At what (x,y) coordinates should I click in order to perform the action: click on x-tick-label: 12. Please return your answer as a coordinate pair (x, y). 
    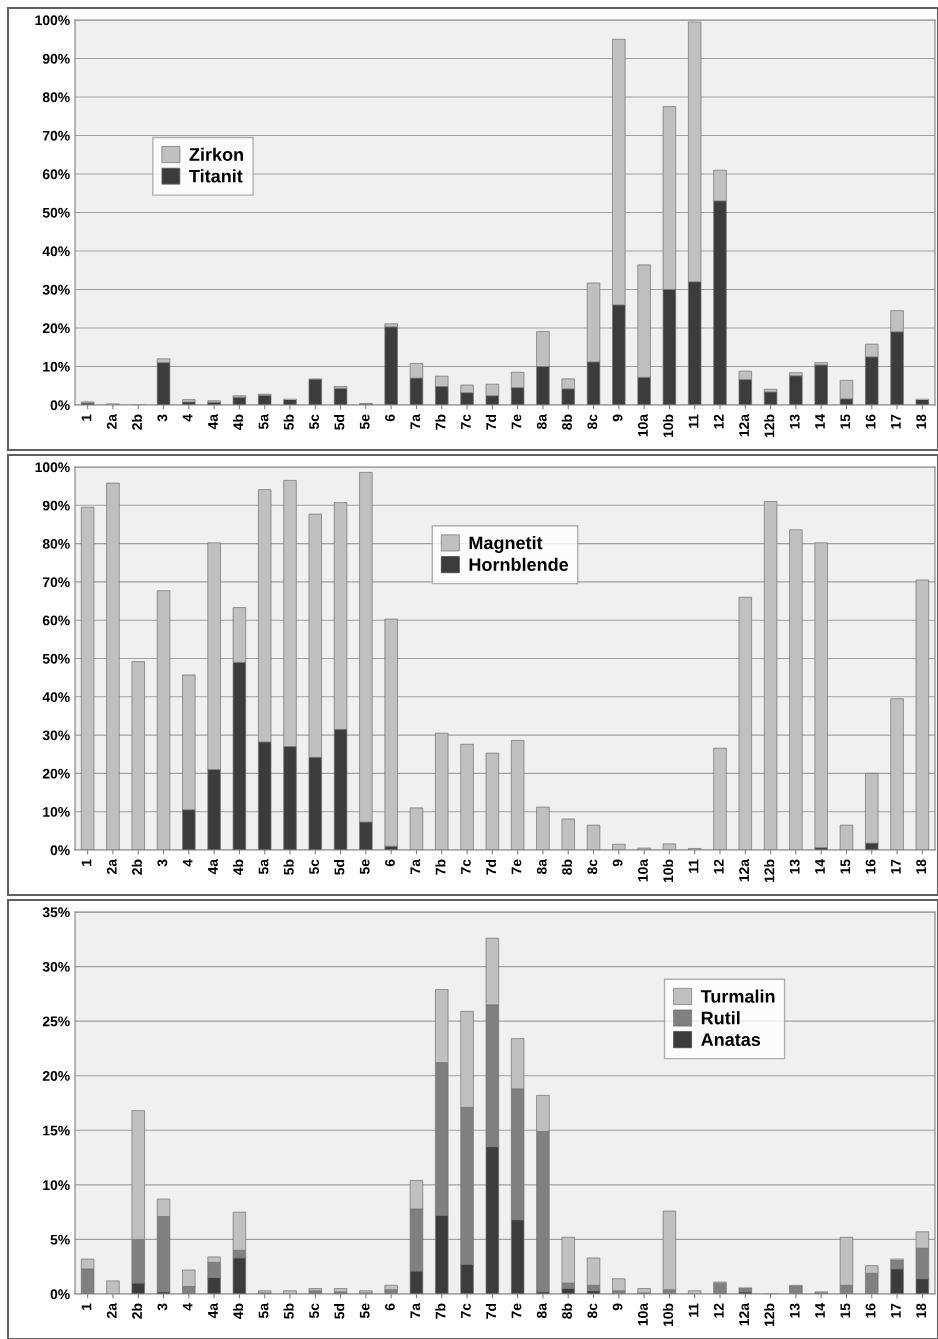
    Looking at the image, I should click on (718, 866).